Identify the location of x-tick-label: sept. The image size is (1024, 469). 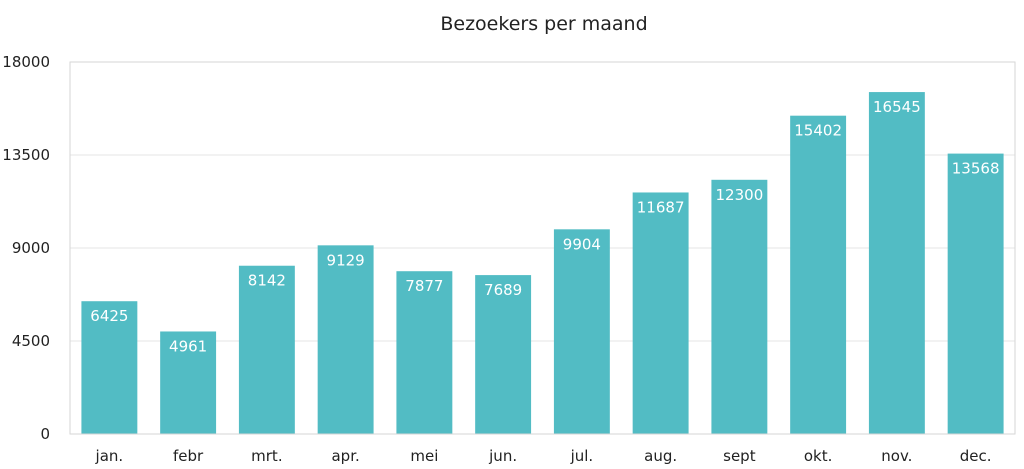
(739, 456).